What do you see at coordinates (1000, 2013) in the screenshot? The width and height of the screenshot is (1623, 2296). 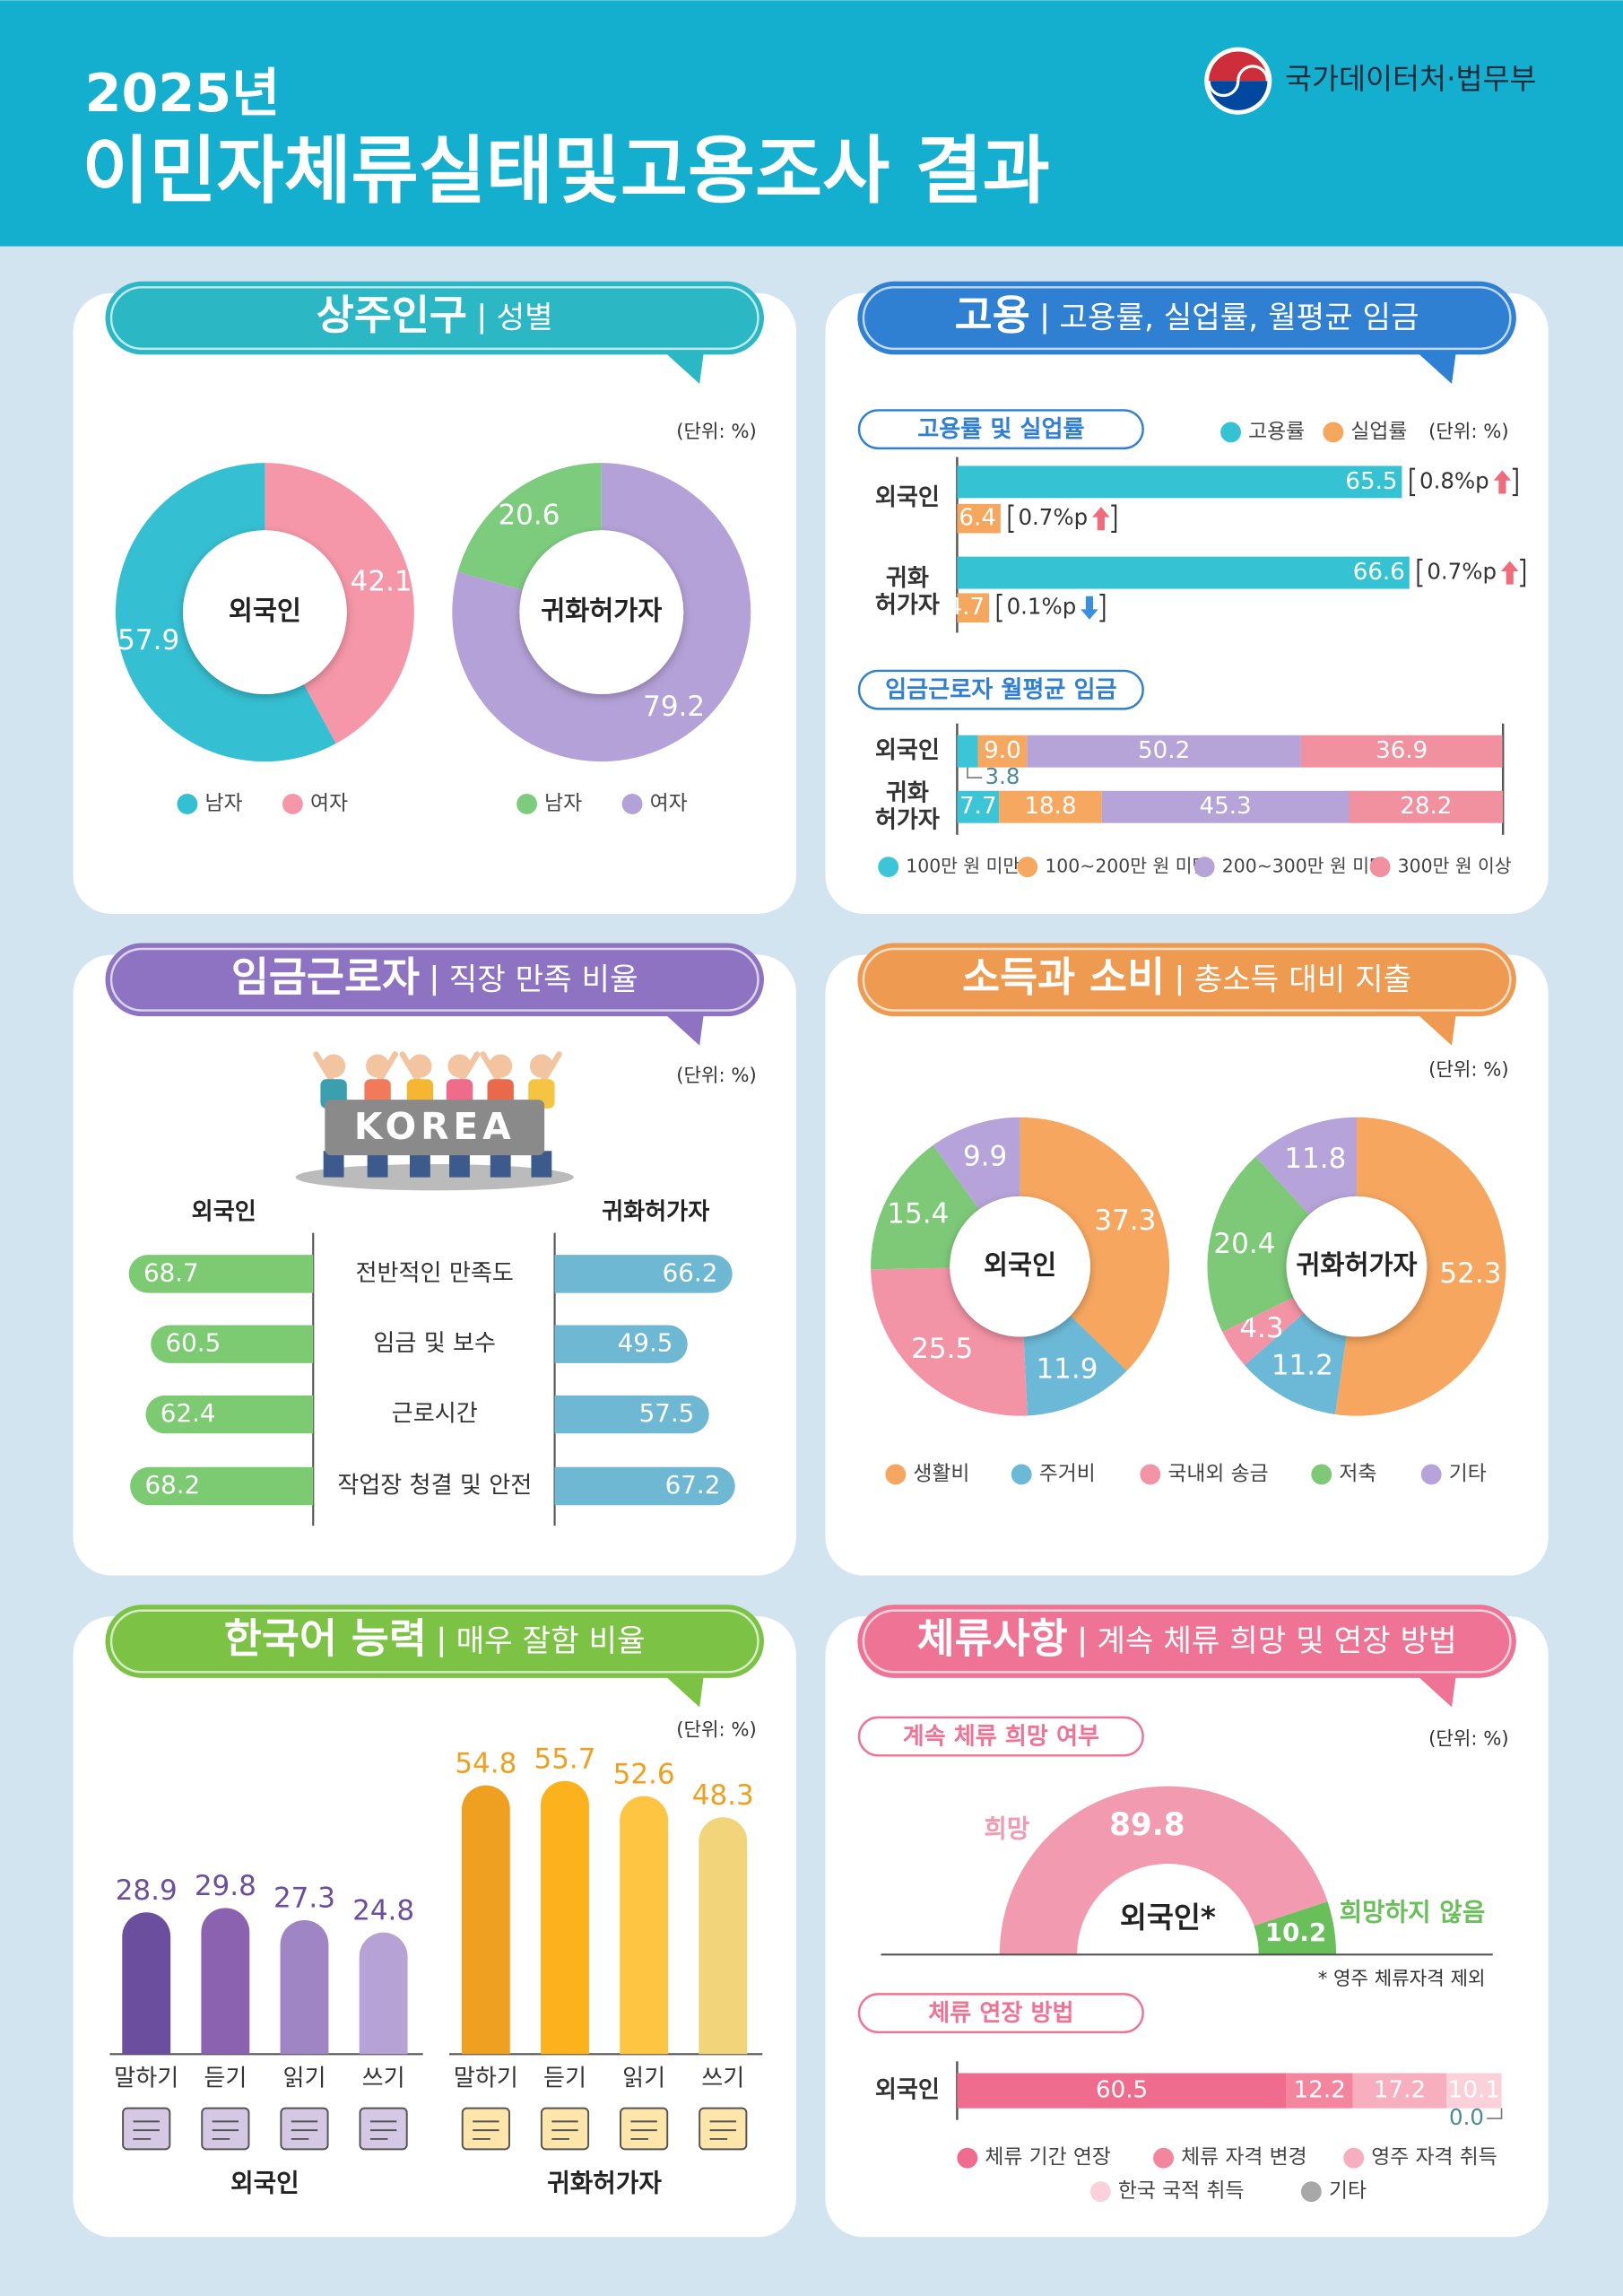 I see `sub-title: 체류 연장 방법` at bounding box center [1000, 2013].